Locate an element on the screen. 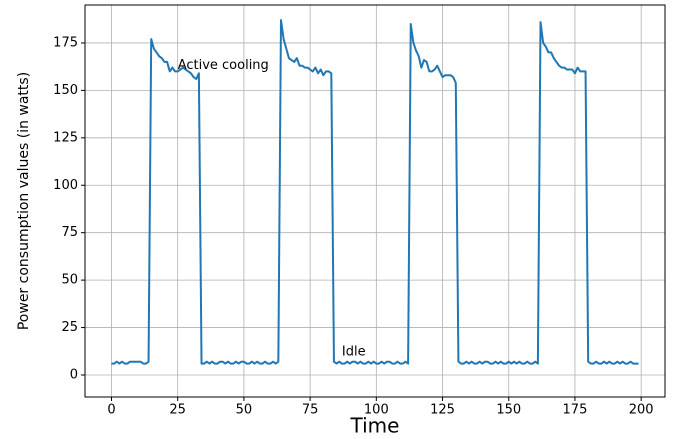 The image size is (678, 439). x-tick-label: 25 is located at coordinates (177, 410).